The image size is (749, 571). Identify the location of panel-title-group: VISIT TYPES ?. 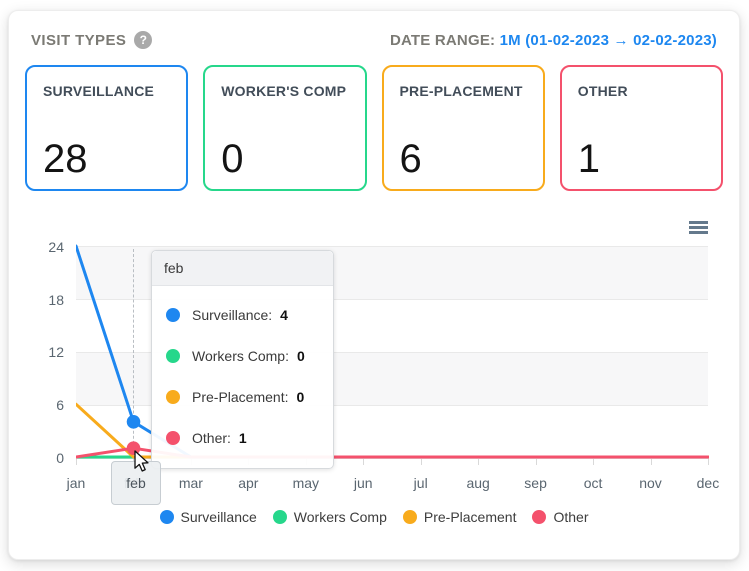
(92, 40).